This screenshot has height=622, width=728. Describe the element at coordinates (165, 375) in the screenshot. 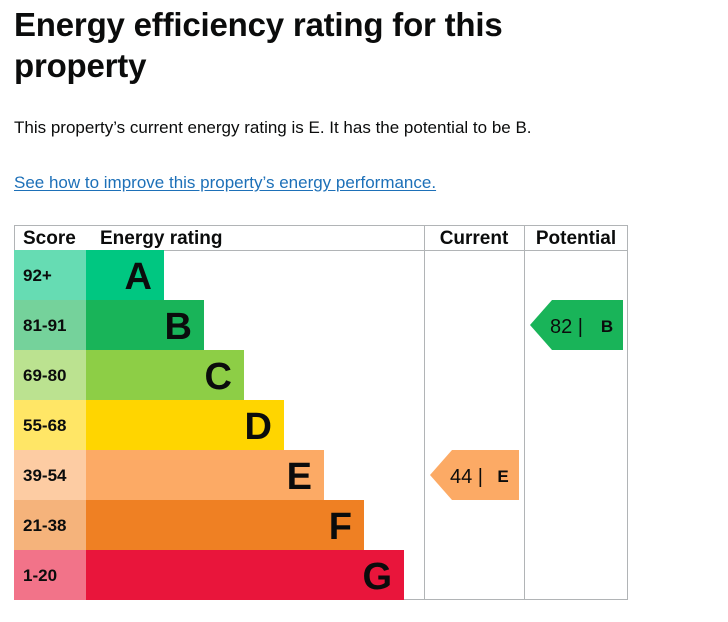

I see `band-bar-c` at that location.